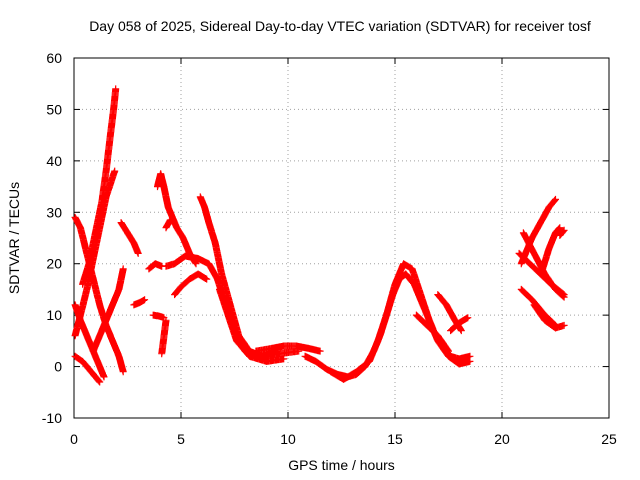 The image size is (640, 480). Describe the element at coordinates (54, 264) in the screenshot. I see `y-tick-label: 20` at that location.